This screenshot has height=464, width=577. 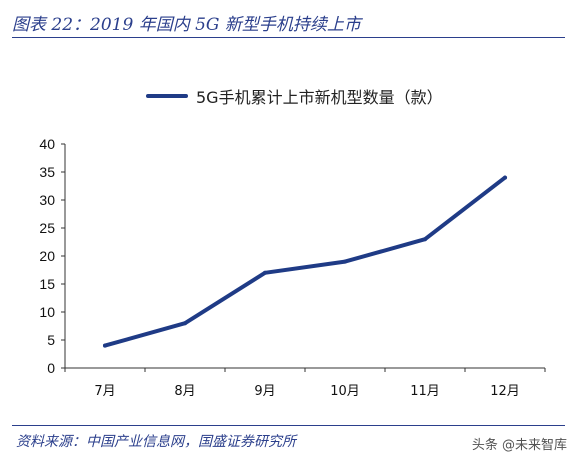 What do you see at coordinates (47, 228) in the screenshot?
I see `y-tick-label: 25` at bounding box center [47, 228].